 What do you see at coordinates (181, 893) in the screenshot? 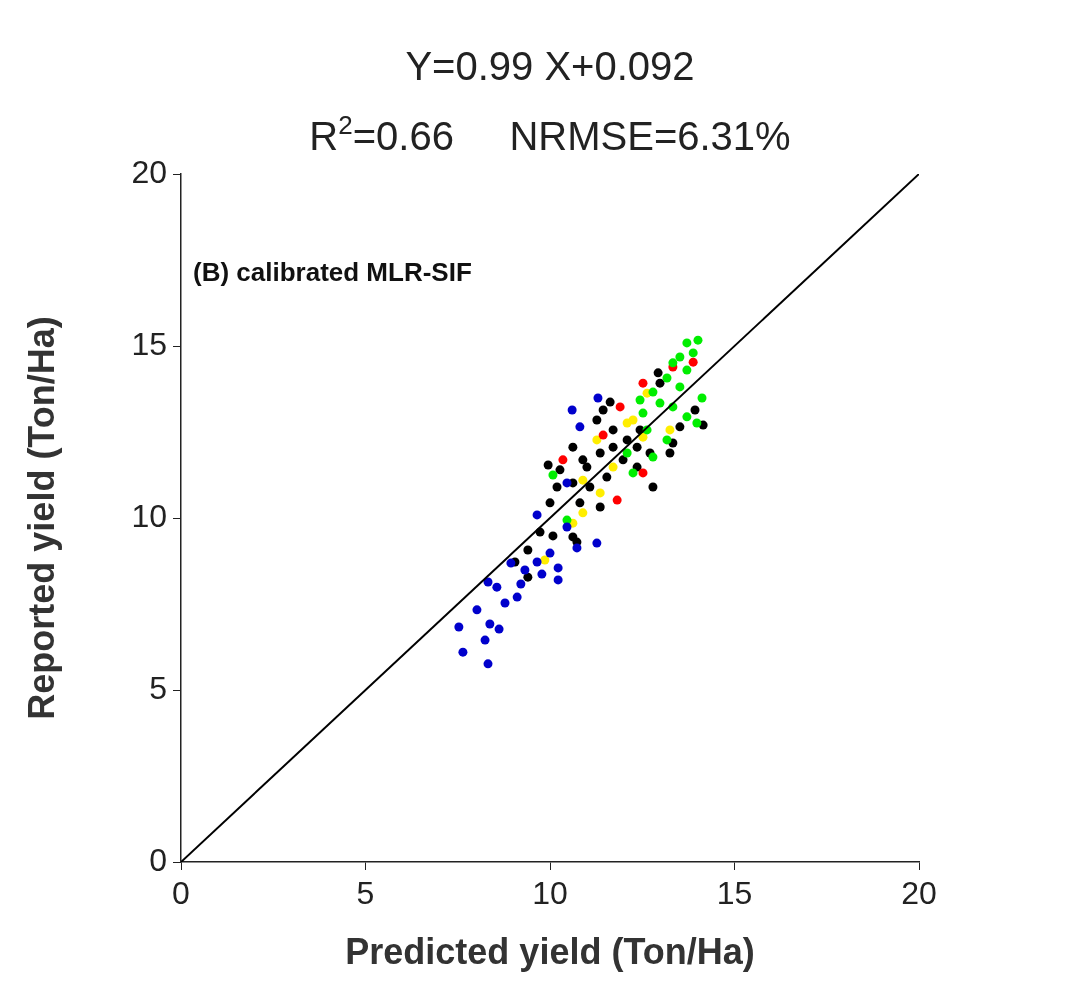
I see `x-tick-label: 0` at bounding box center [181, 893].